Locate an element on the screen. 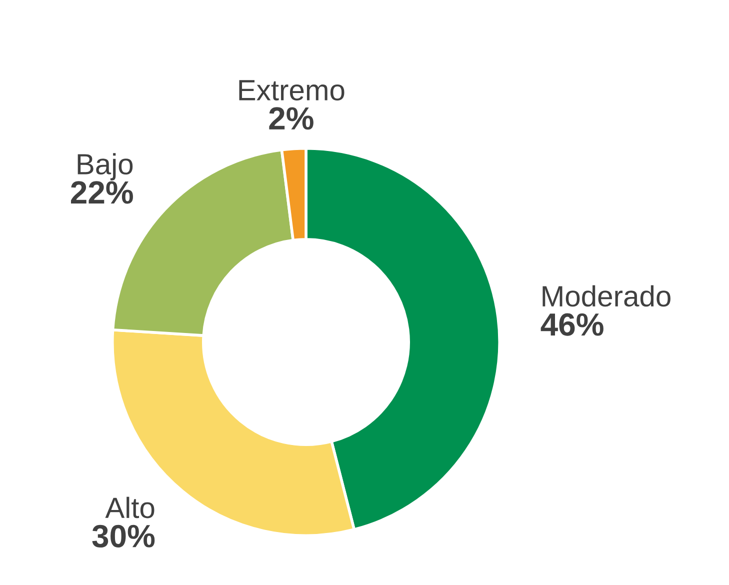  data-label: 30% is located at coordinates (123, 536).